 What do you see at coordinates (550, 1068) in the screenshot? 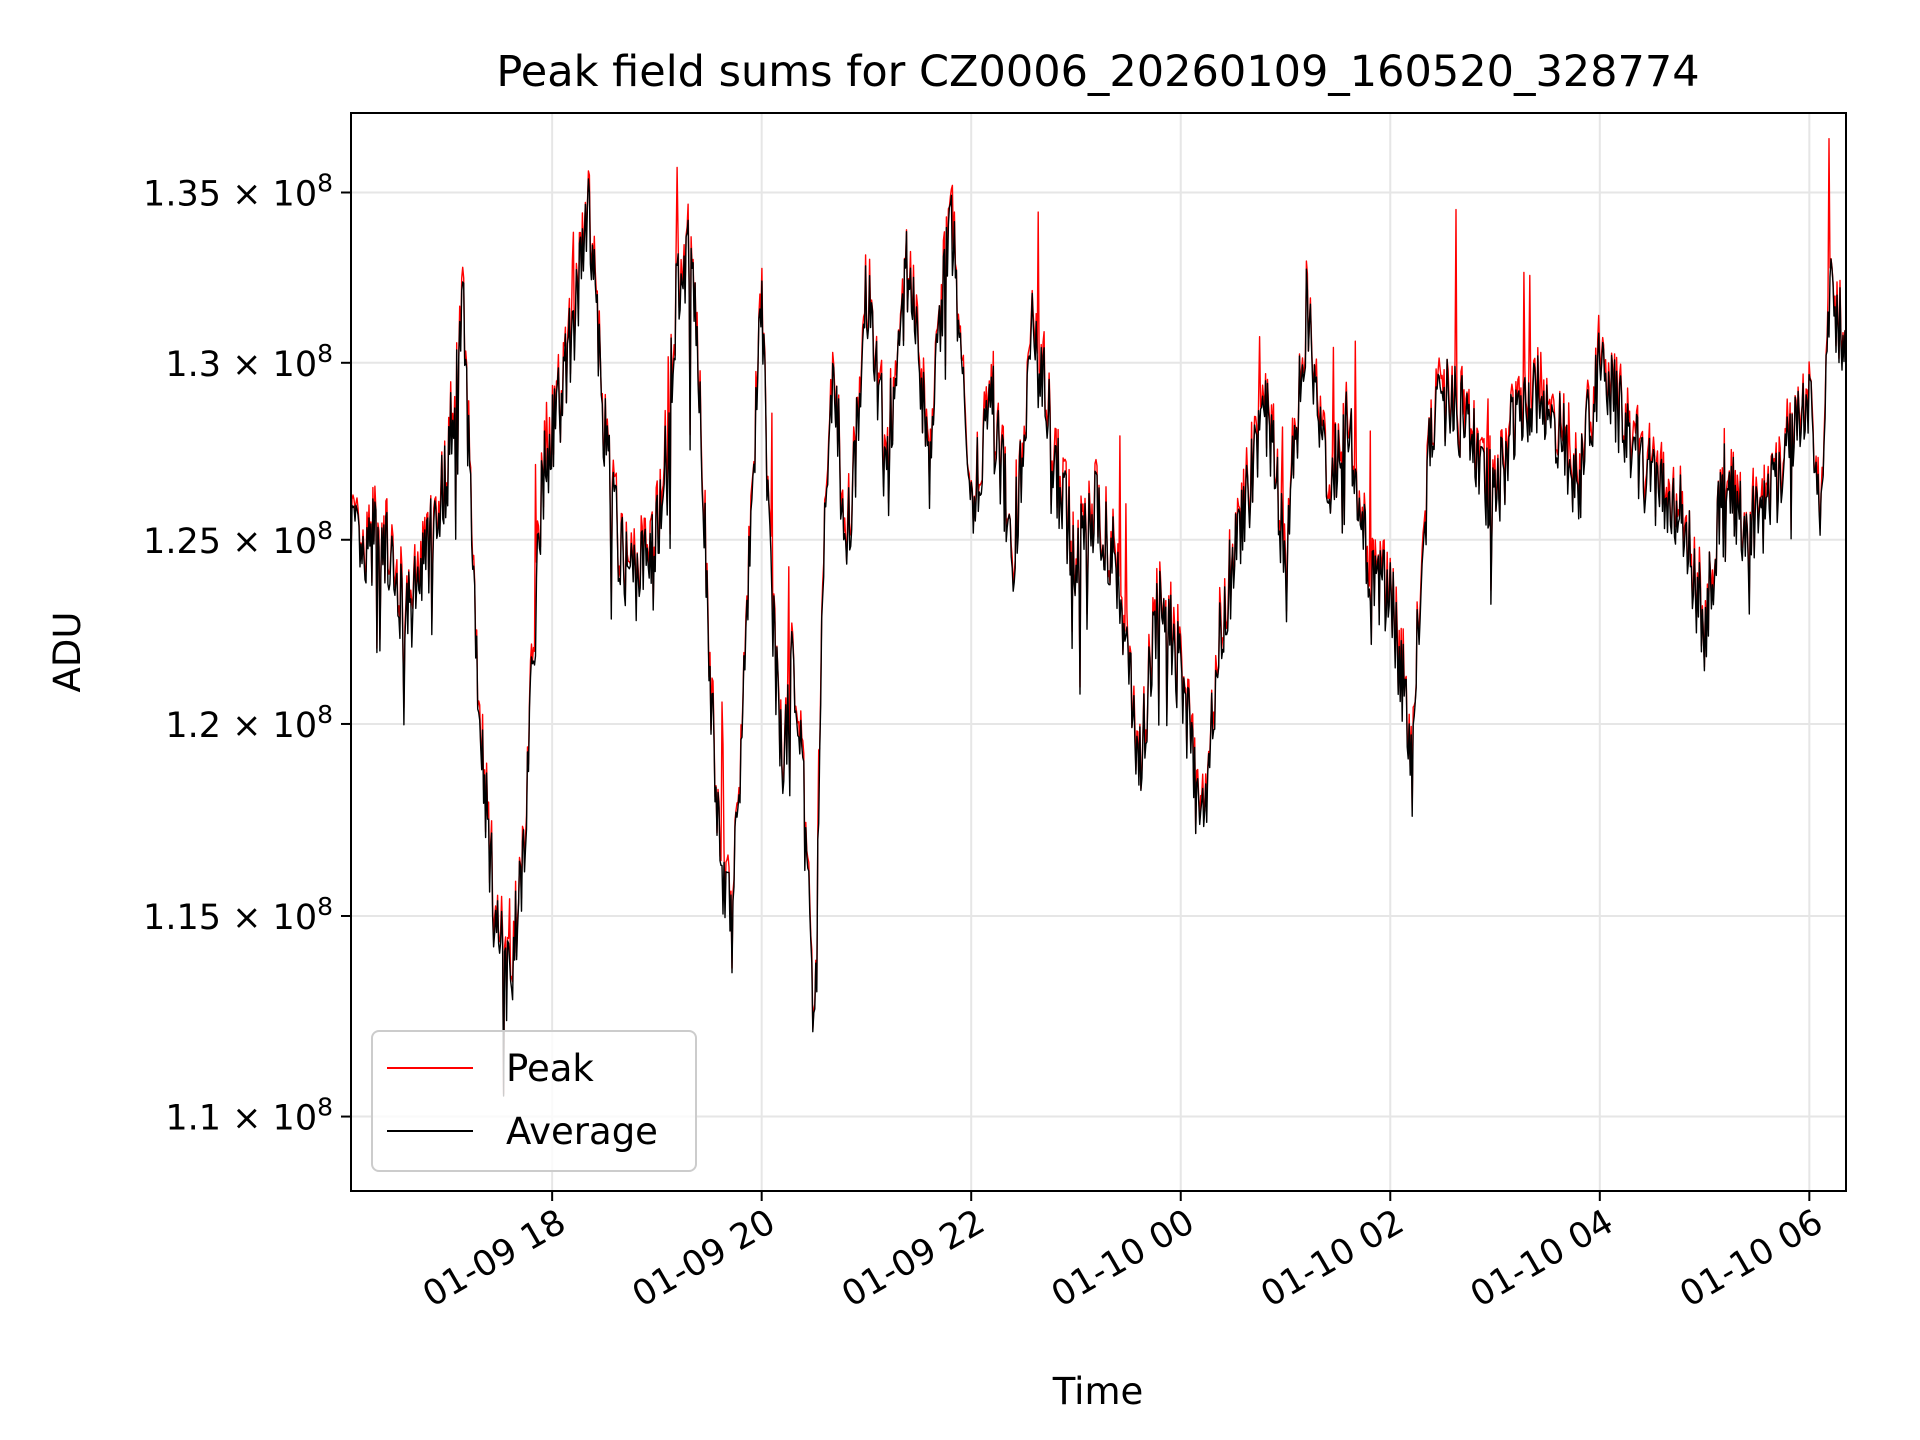
I see `legend-peak-label: Peak` at bounding box center [550, 1068].